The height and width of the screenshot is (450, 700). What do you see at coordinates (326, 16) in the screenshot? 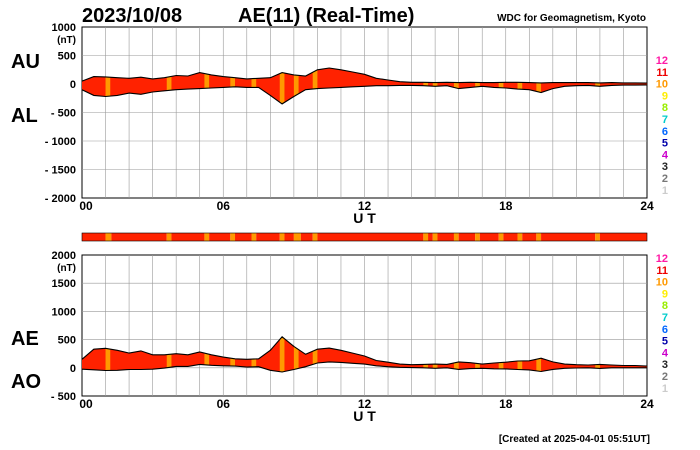
I see `index-title: AE(11) (Real-Time)` at bounding box center [326, 16].